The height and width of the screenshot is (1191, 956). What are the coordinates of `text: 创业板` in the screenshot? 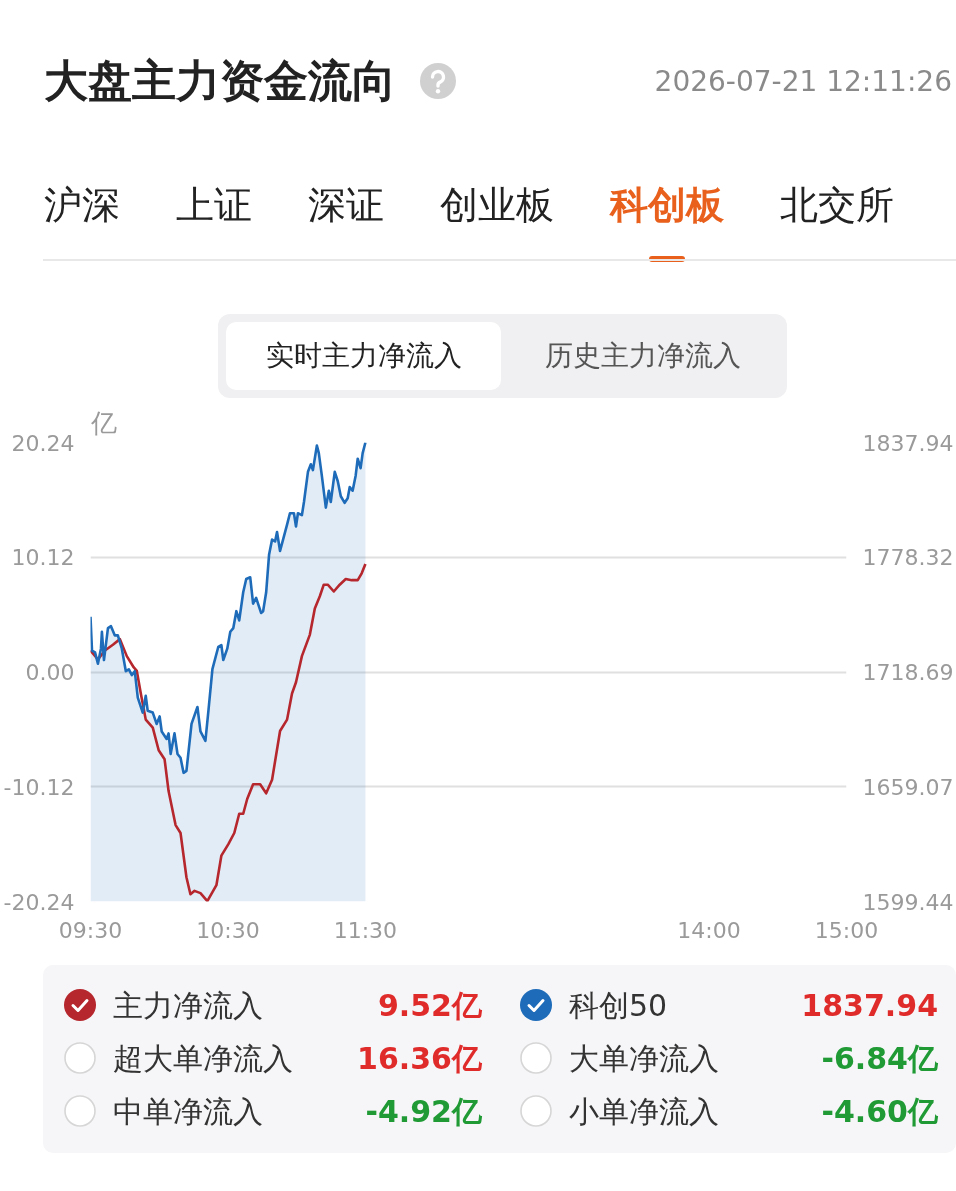 It's located at (497, 205).